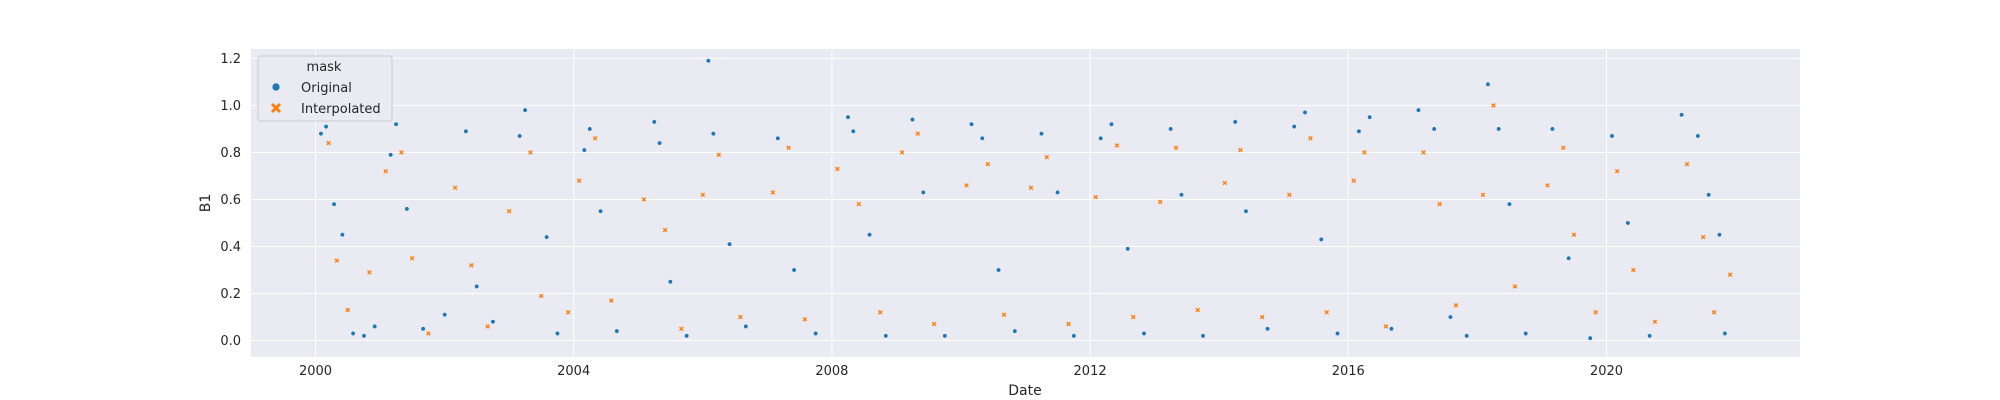  What do you see at coordinates (1090, 371) in the screenshot?
I see `x-tick-label: 2012` at bounding box center [1090, 371].